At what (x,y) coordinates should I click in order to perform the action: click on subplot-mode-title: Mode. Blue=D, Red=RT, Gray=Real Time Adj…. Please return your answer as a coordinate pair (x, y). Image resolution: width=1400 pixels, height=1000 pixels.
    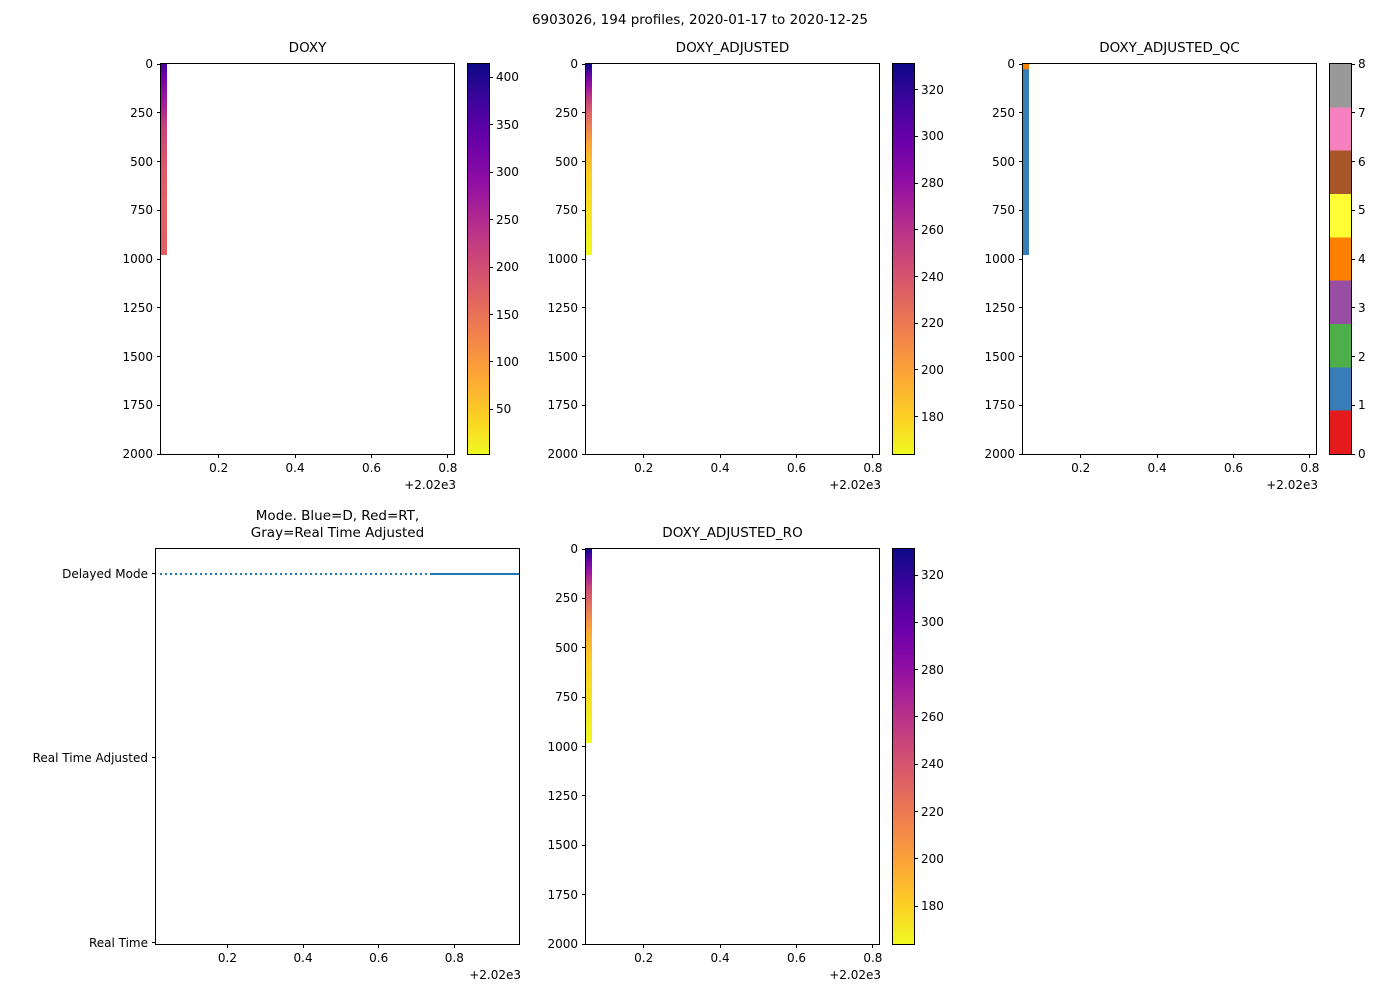
    Looking at the image, I should click on (337, 524).